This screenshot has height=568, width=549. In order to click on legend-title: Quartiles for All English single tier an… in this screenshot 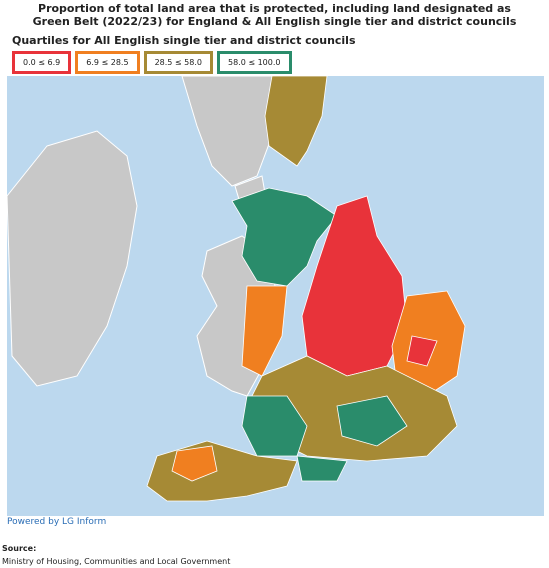, I will do `click(184, 40)`.